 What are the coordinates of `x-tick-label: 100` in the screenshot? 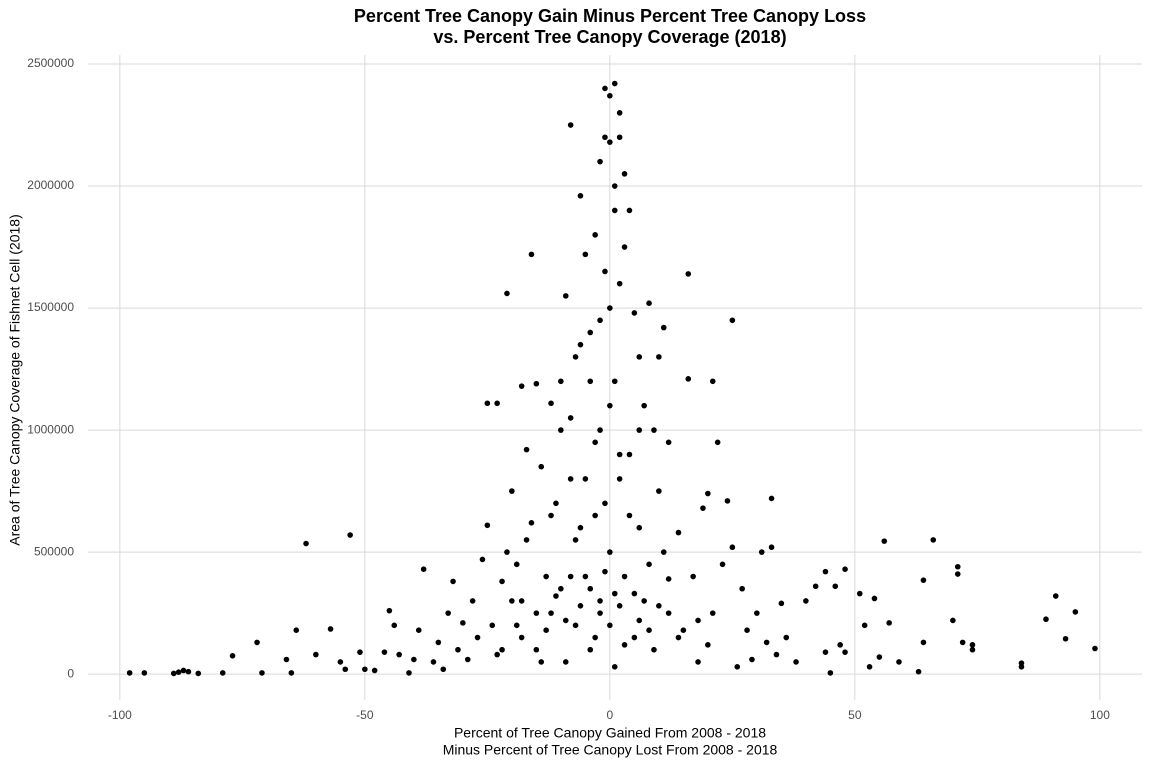 It's located at (1100, 715).